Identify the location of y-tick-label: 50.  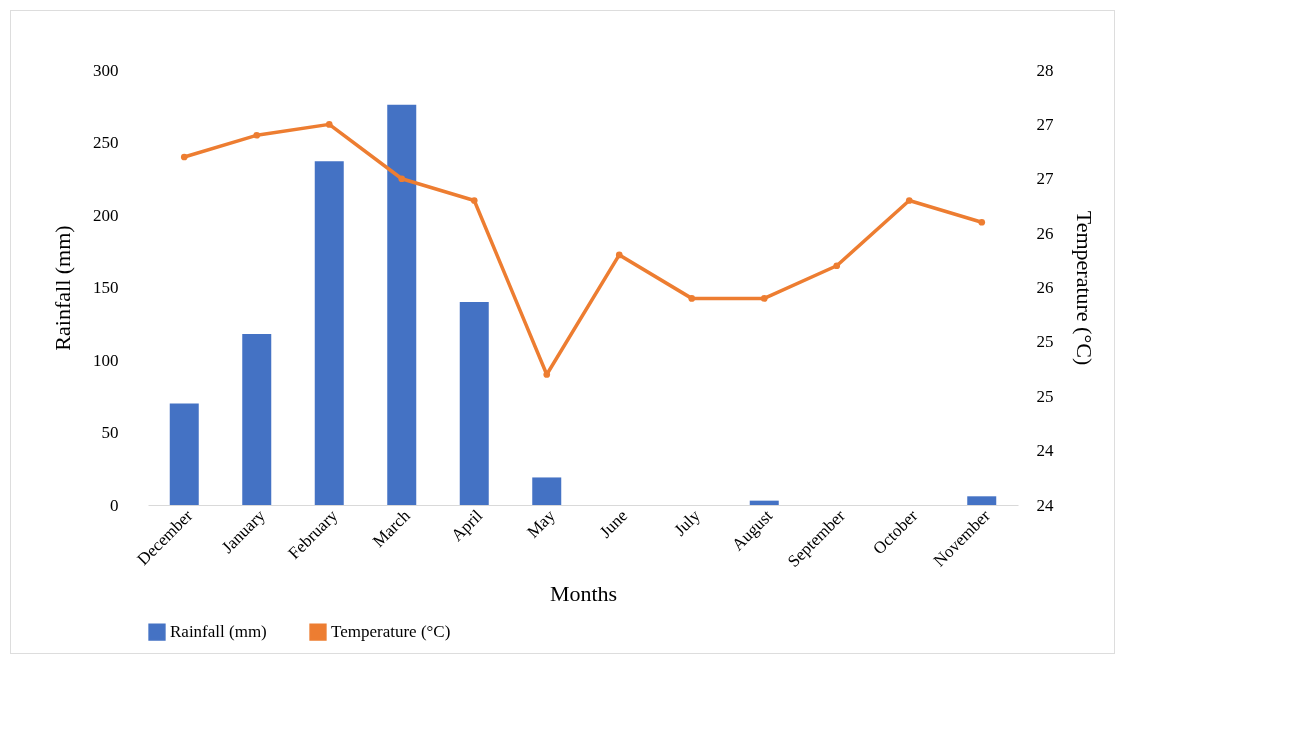
(110, 432).